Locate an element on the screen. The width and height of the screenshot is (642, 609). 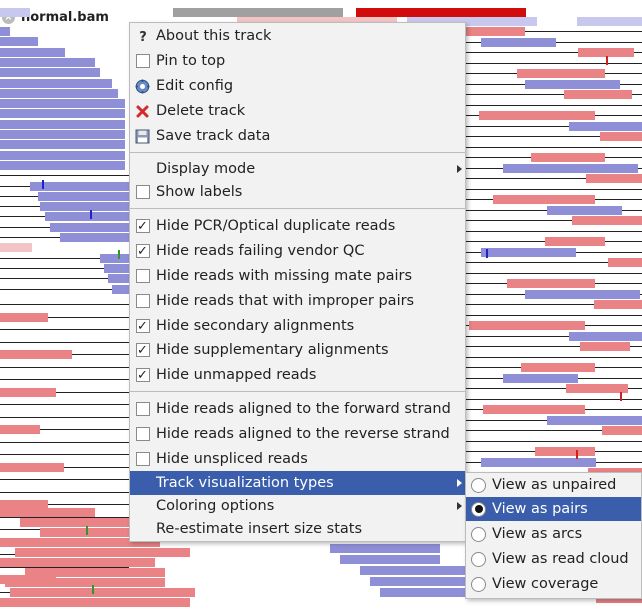
menu-item-coloring-options: Coloring options is located at coordinates (297, 506).